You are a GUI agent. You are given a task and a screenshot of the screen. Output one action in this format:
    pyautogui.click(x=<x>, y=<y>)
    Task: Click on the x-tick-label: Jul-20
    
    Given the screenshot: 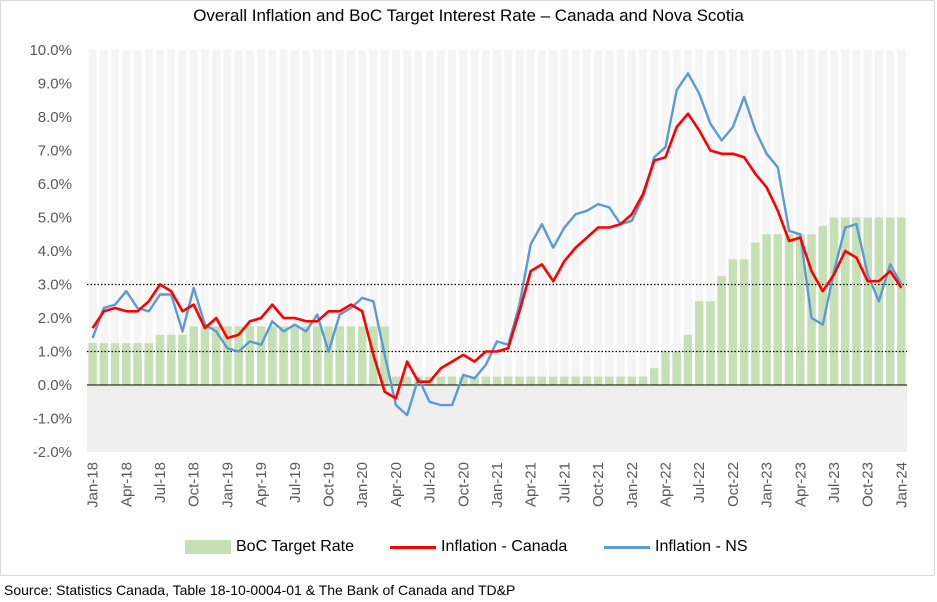 What is the action you would take?
    pyautogui.click(x=430, y=482)
    